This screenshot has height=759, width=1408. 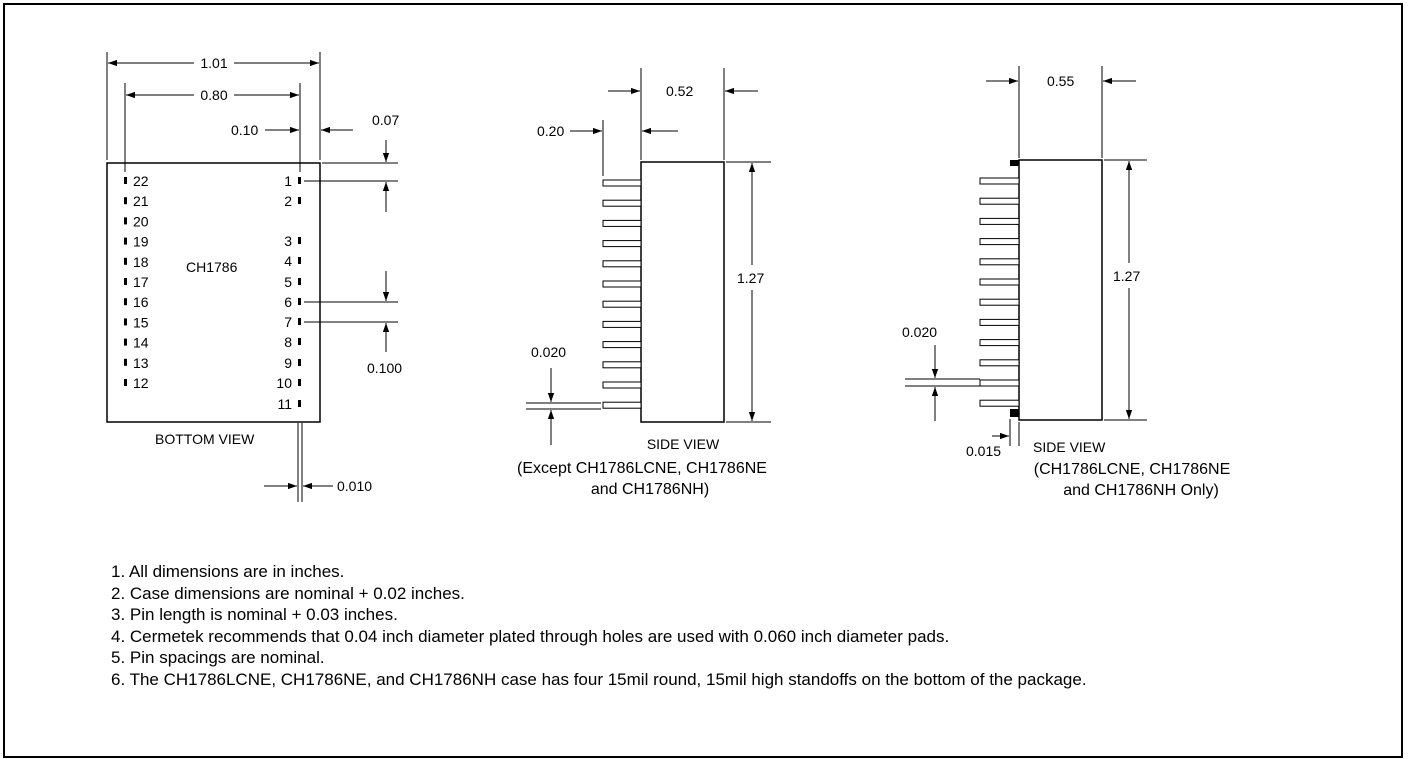 I want to click on pin-number: 4, so click(x=288, y=261).